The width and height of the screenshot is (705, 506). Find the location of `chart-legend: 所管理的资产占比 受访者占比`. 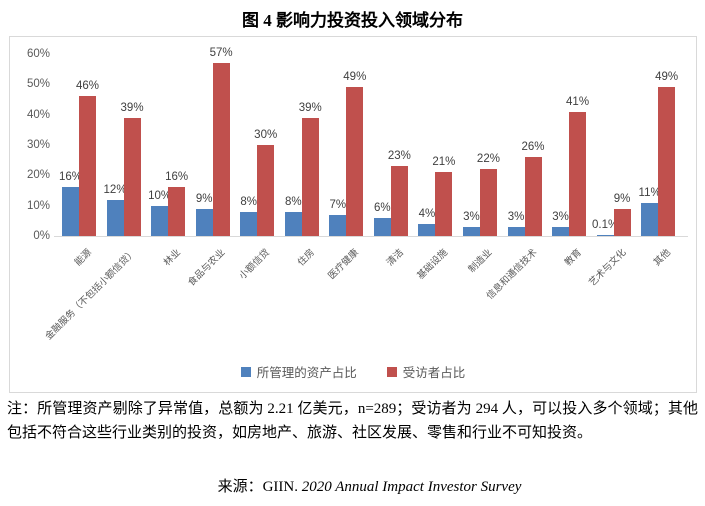

chart-legend: 所管理的资产占比 受访者占比 is located at coordinates (353, 371).